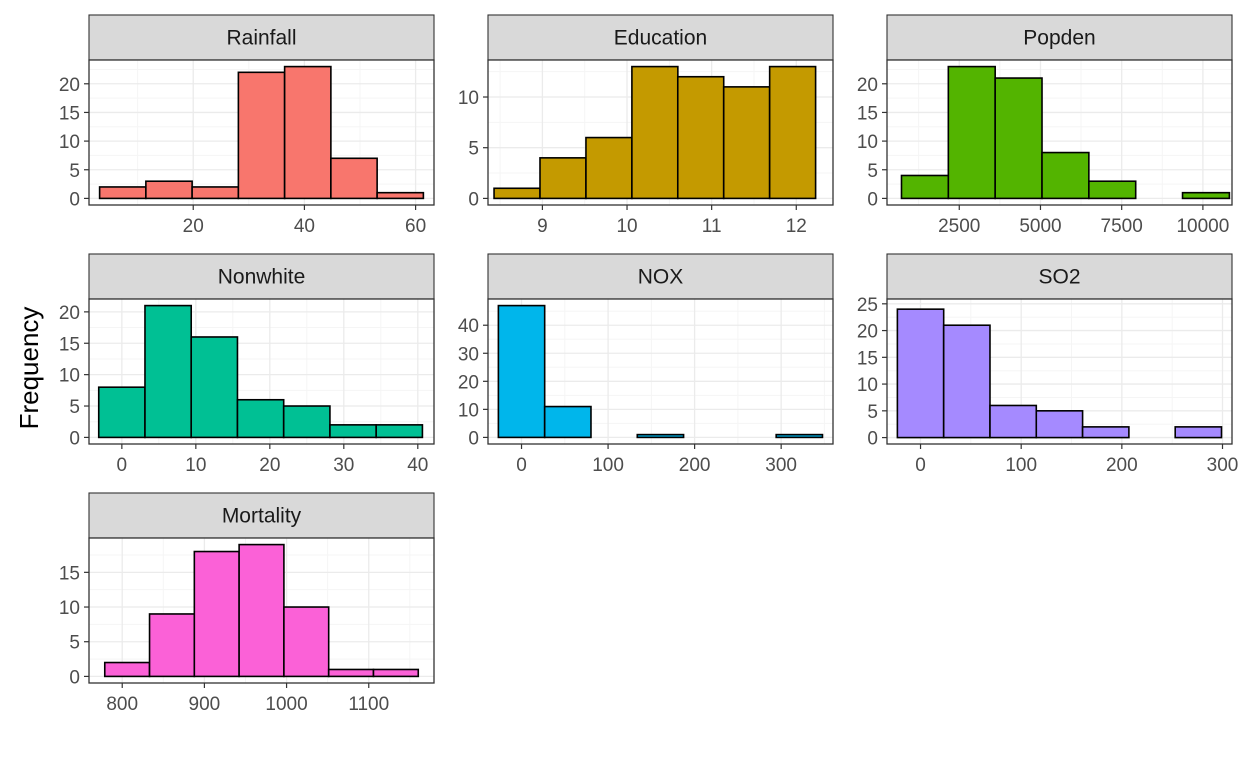  I want to click on panel-border-rainfall, so click(261, 132).